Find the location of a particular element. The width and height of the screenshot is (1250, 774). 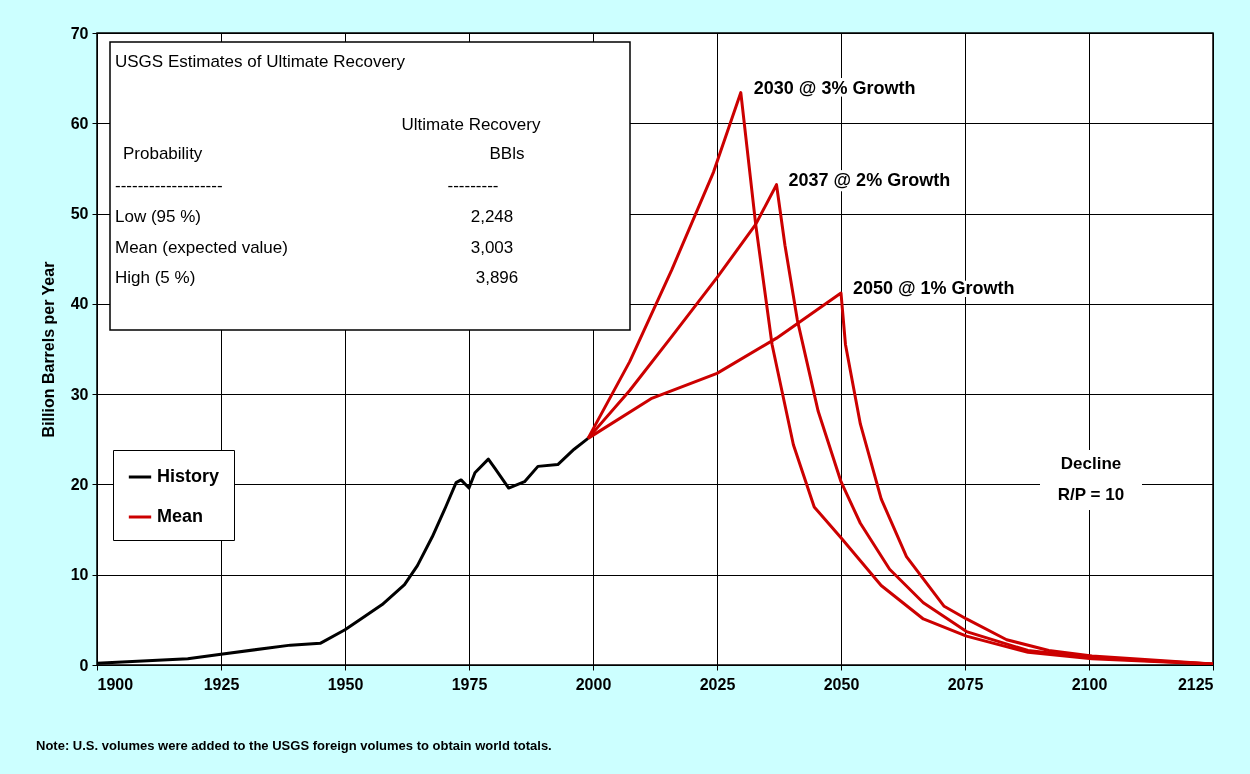

annotation: Low (95 %) is located at coordinates (158, 216).